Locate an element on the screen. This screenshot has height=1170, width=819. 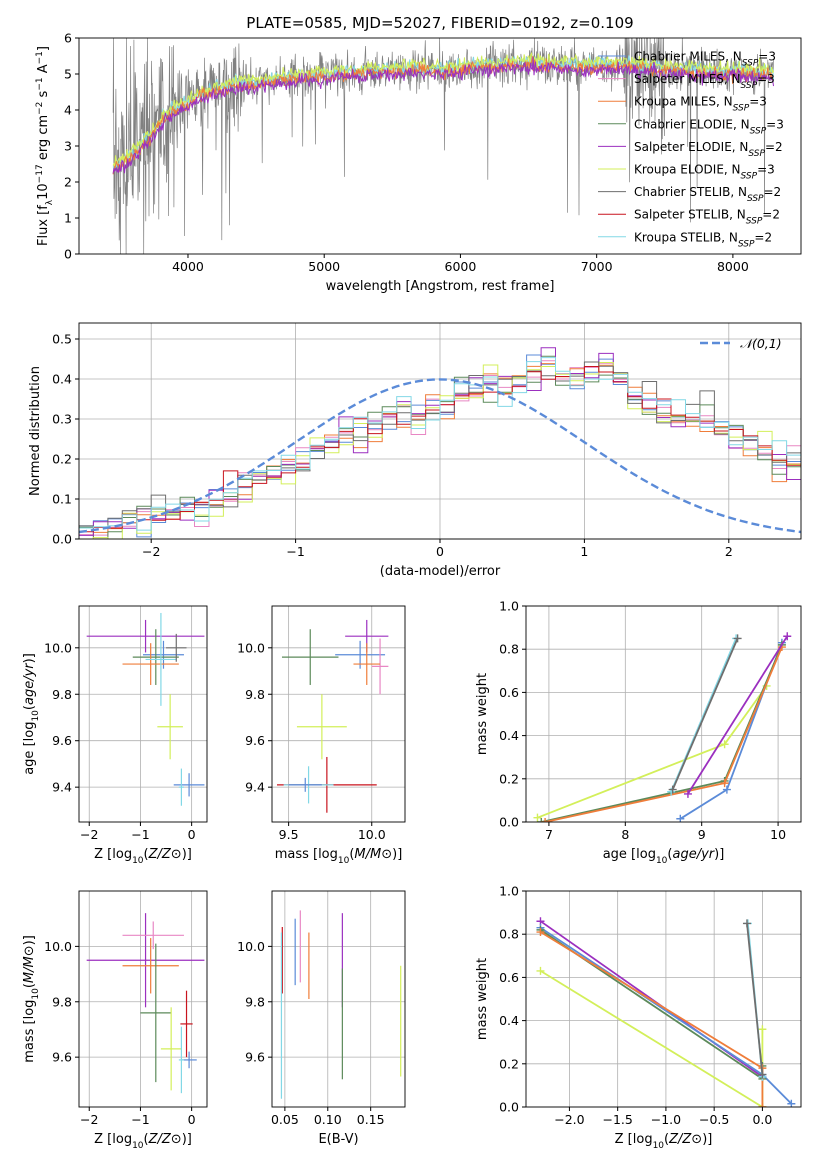
x-tick-label: 7 is located at coordinates (549, 834).